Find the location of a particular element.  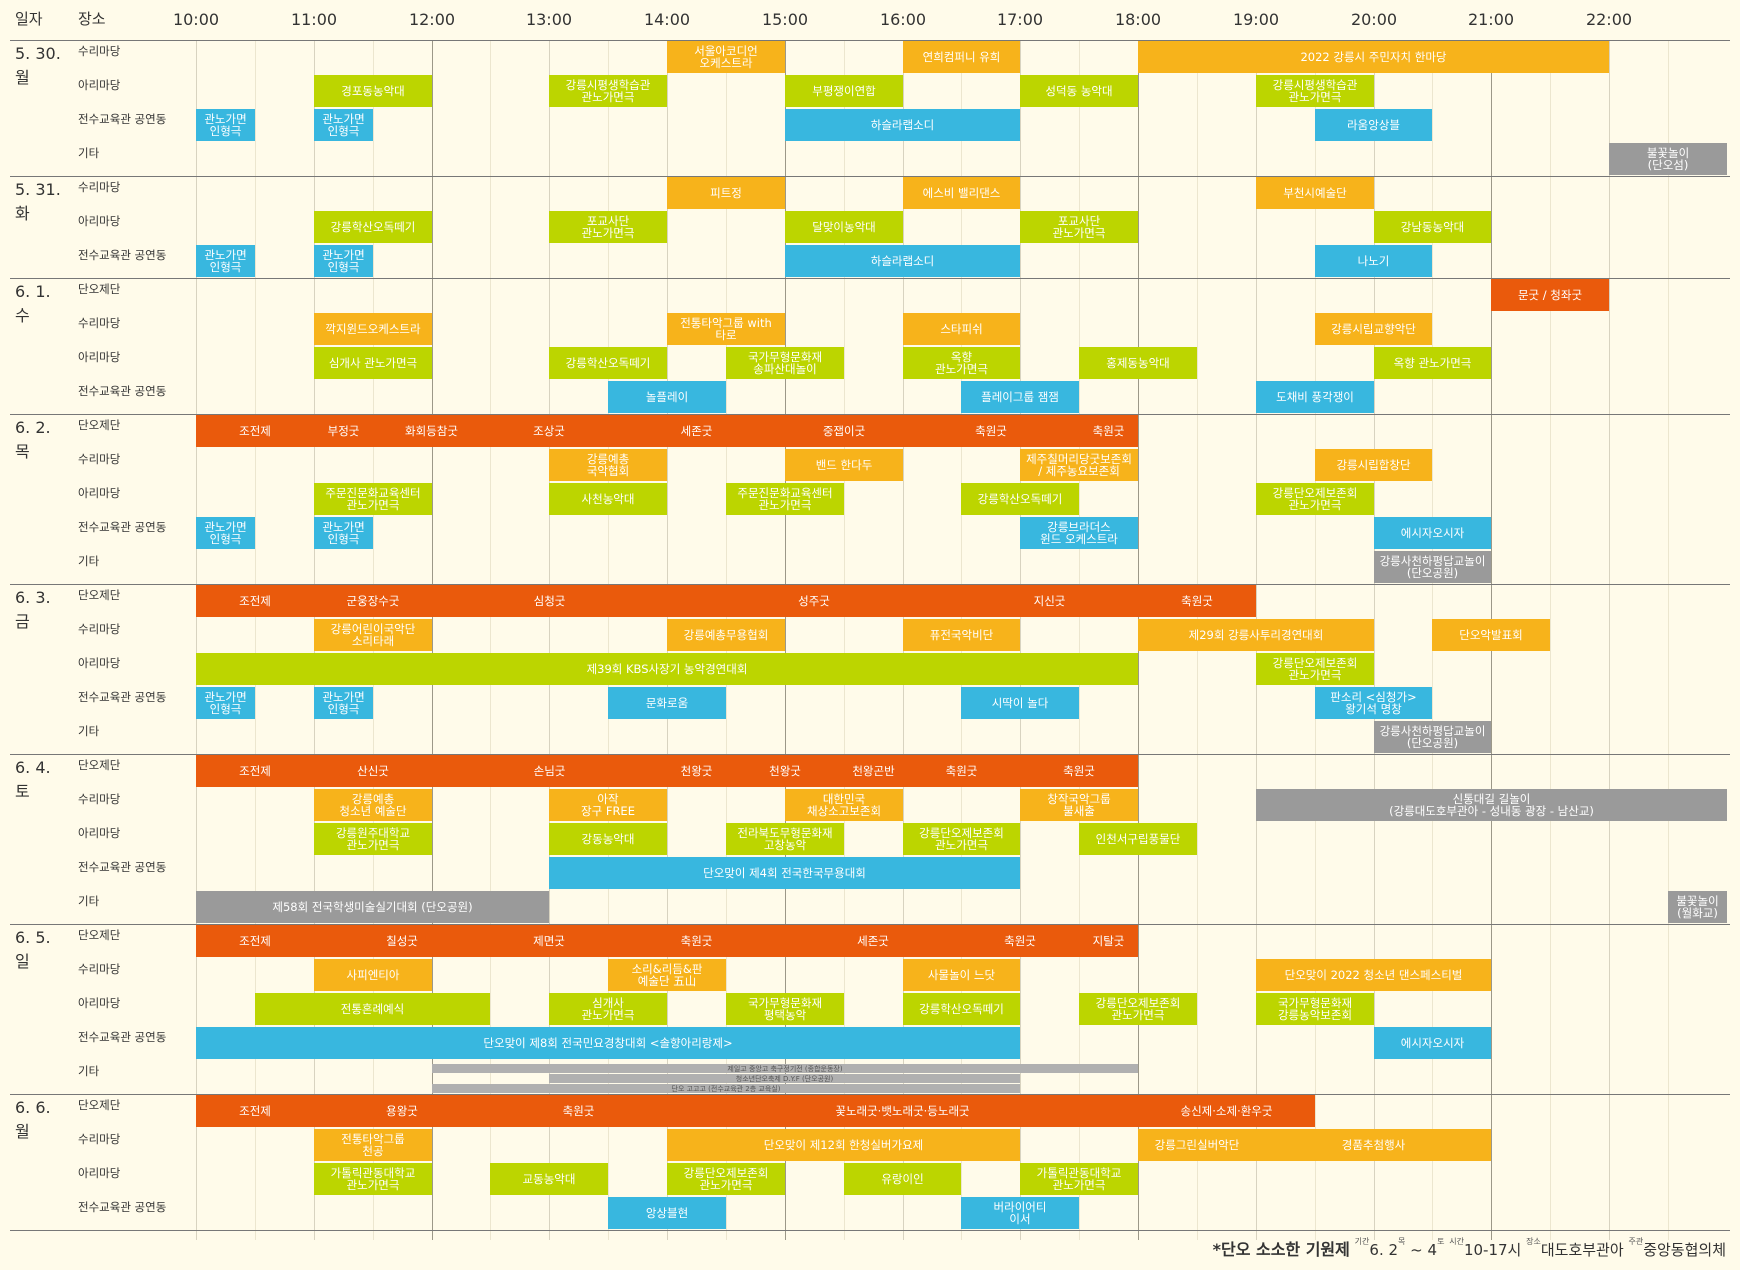

event-block: 제면굿 is located at coordinates (549, 941).